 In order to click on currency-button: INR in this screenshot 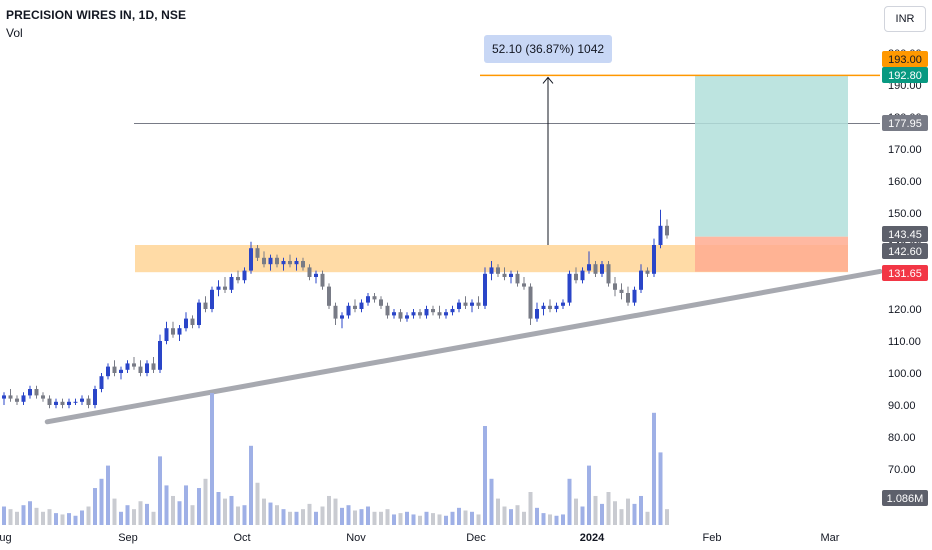, I will do `click(905, 19)`.